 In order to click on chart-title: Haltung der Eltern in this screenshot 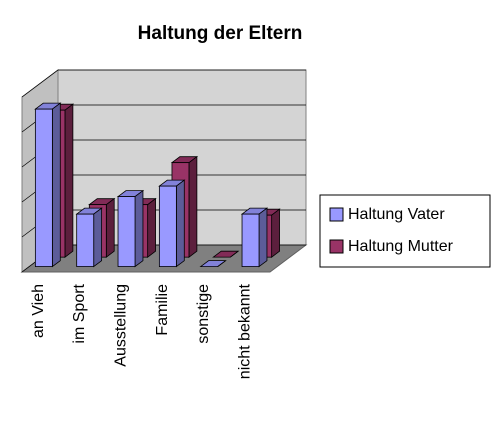, I will do `click(220, 33)`.